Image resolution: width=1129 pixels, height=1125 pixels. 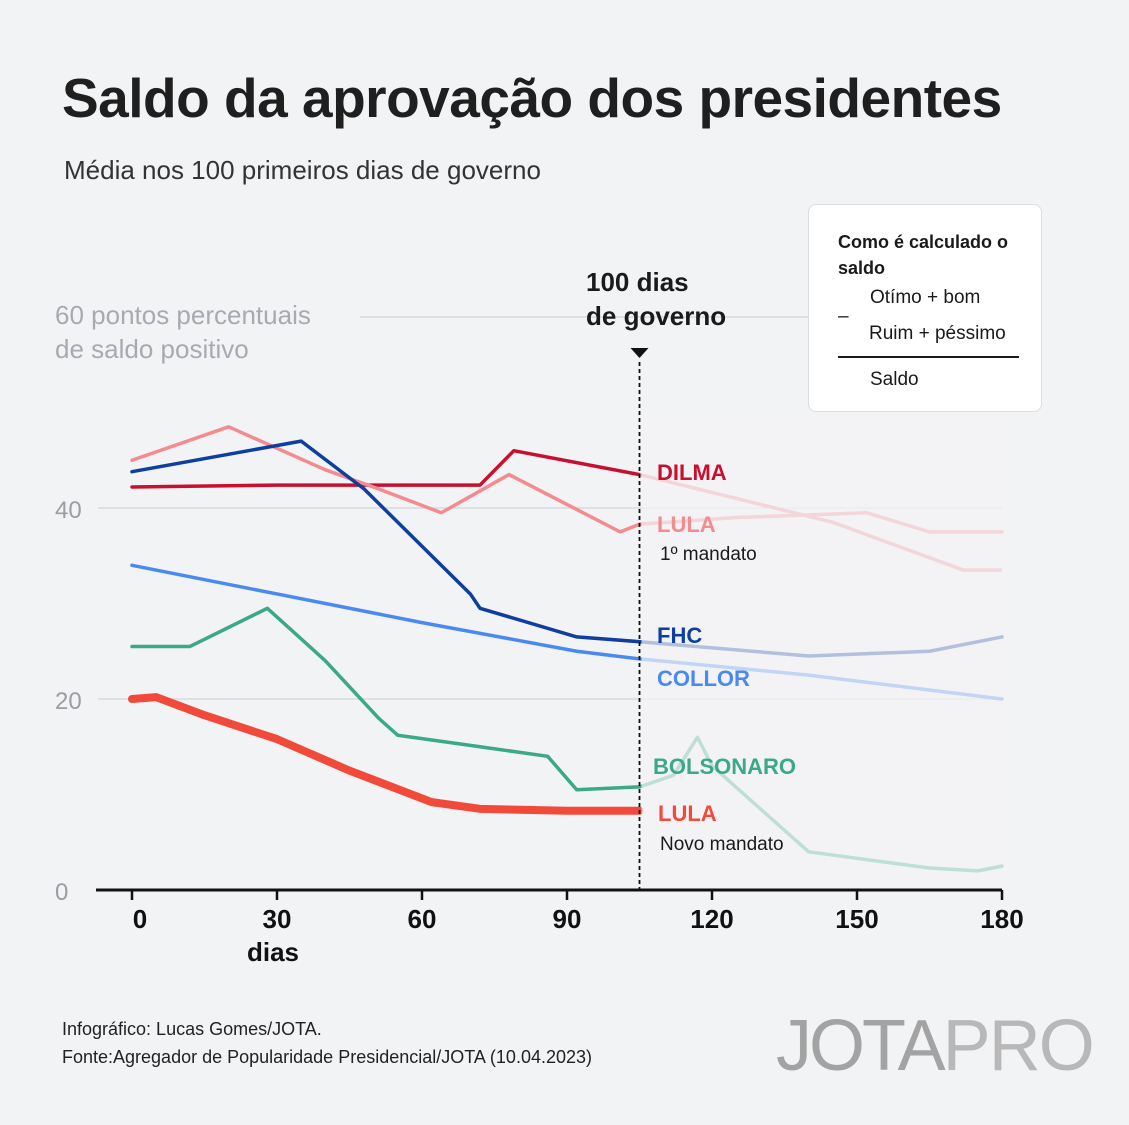 I want to click on marker-100-days-label: de governo, so click(x=656, y=316).